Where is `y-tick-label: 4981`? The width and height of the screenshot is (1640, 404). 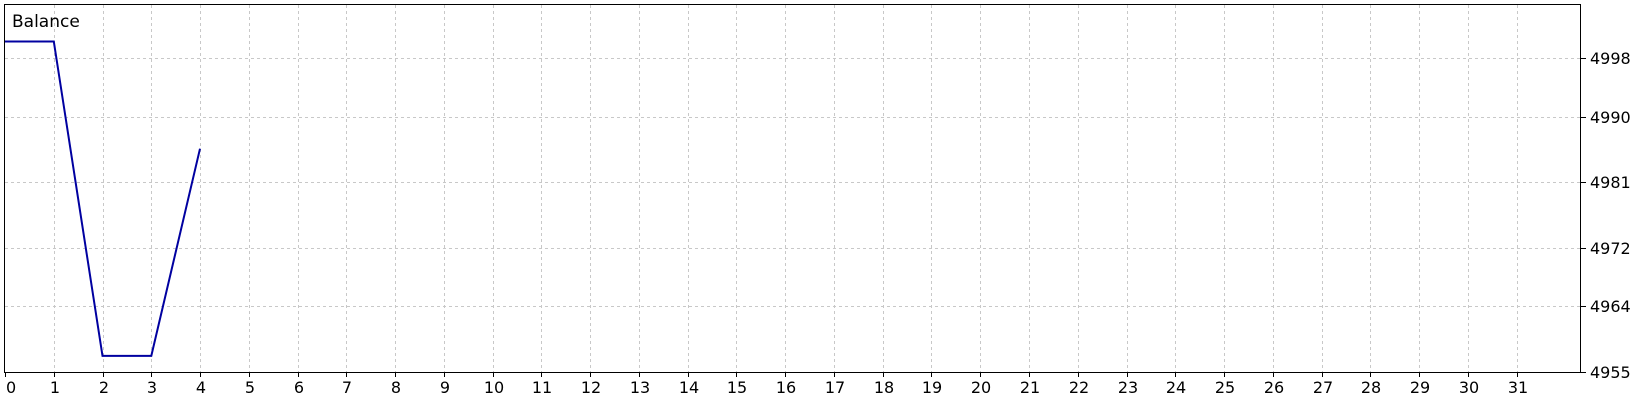 y-tick-label: 4981 is located at coordinates (1610, 182).